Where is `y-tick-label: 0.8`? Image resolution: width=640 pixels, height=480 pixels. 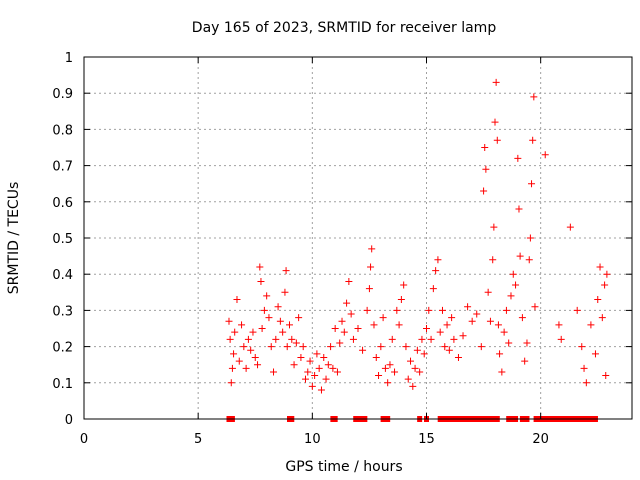 y-tick-label: 0.8 is located at coordinates (62, 130).